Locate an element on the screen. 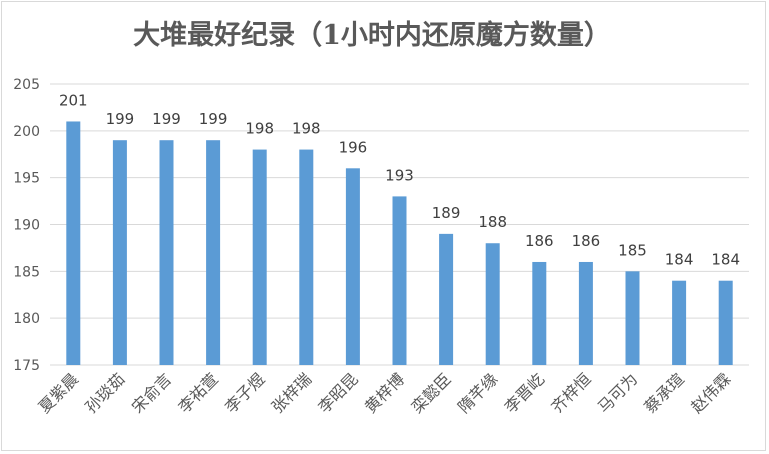  data-label: 196 is located at coordinates (353, 147).